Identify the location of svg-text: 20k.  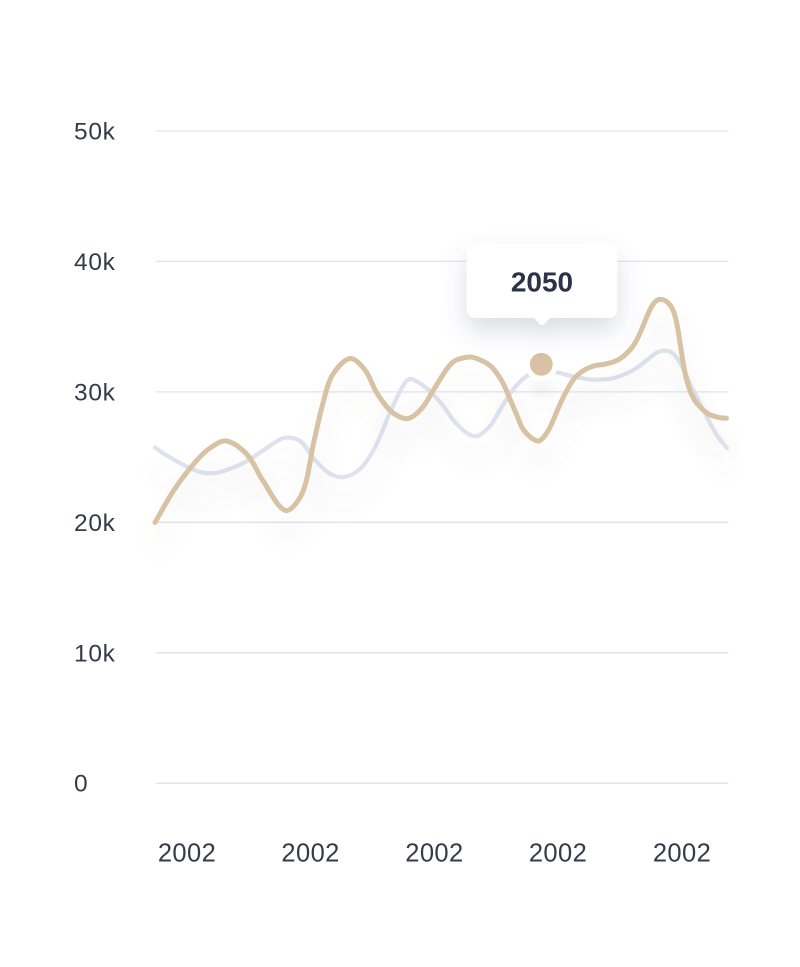
(95, 523).